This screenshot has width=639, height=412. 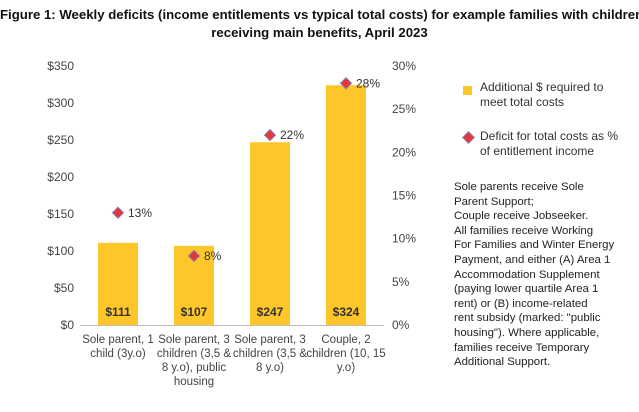 I want to click on title-line-2: receiving main benefits, April 2023, so click(x=319, y=32).